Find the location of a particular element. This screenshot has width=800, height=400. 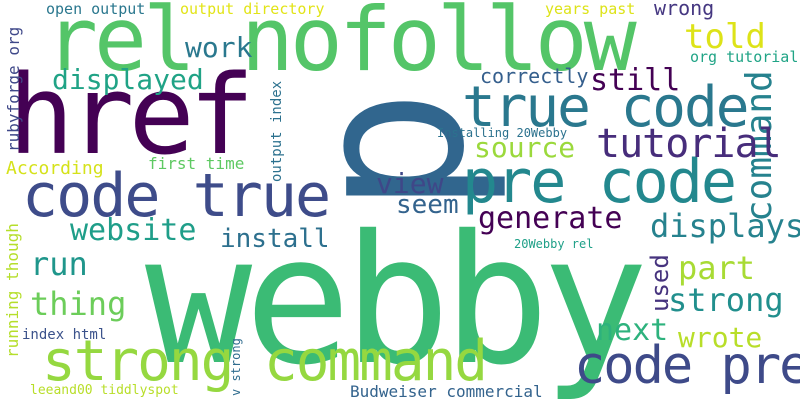

word-rubyforge-org: rubyforge org is located at coordinates (13, 89).